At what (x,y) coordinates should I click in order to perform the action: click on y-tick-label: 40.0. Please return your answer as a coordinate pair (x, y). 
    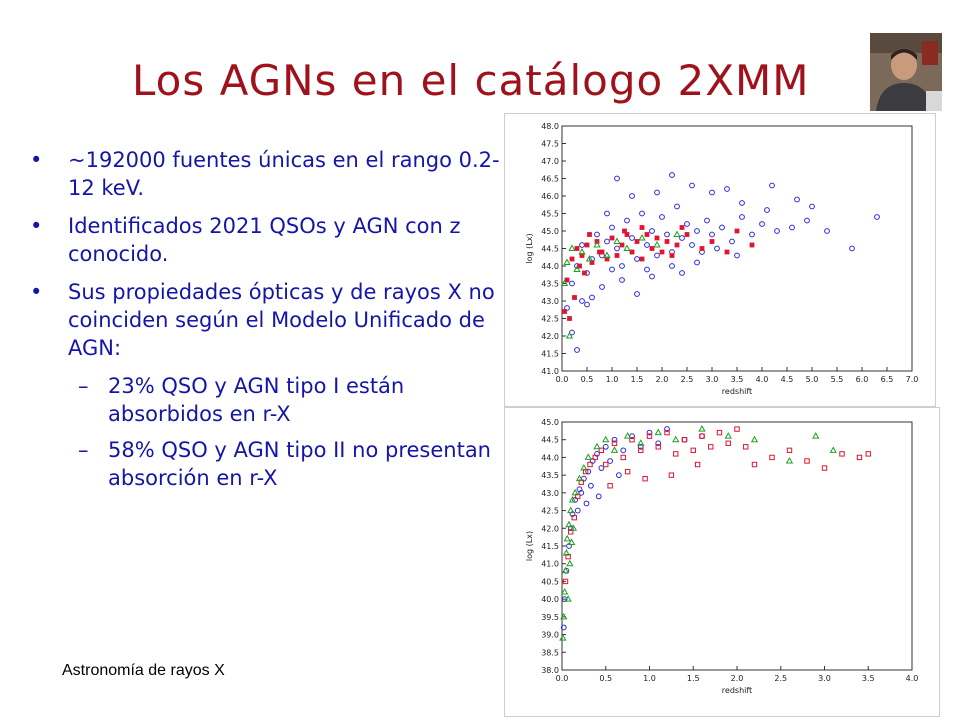
    Looking at the image, I should click on (550, 599).